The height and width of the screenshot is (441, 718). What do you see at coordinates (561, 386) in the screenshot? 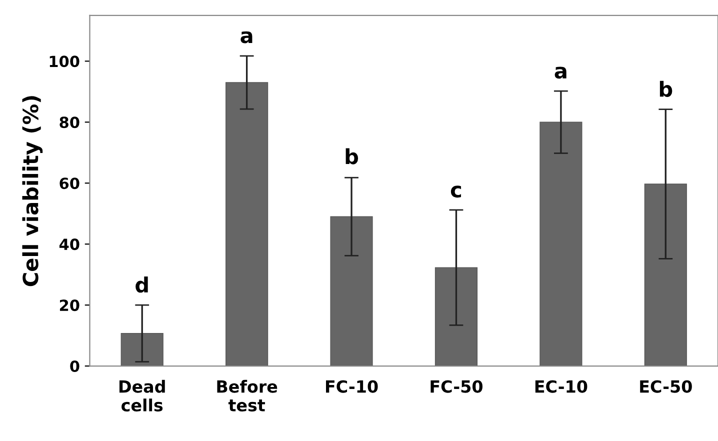
I see `x-tick-label: EC-10` at bounding box center [561, 386].